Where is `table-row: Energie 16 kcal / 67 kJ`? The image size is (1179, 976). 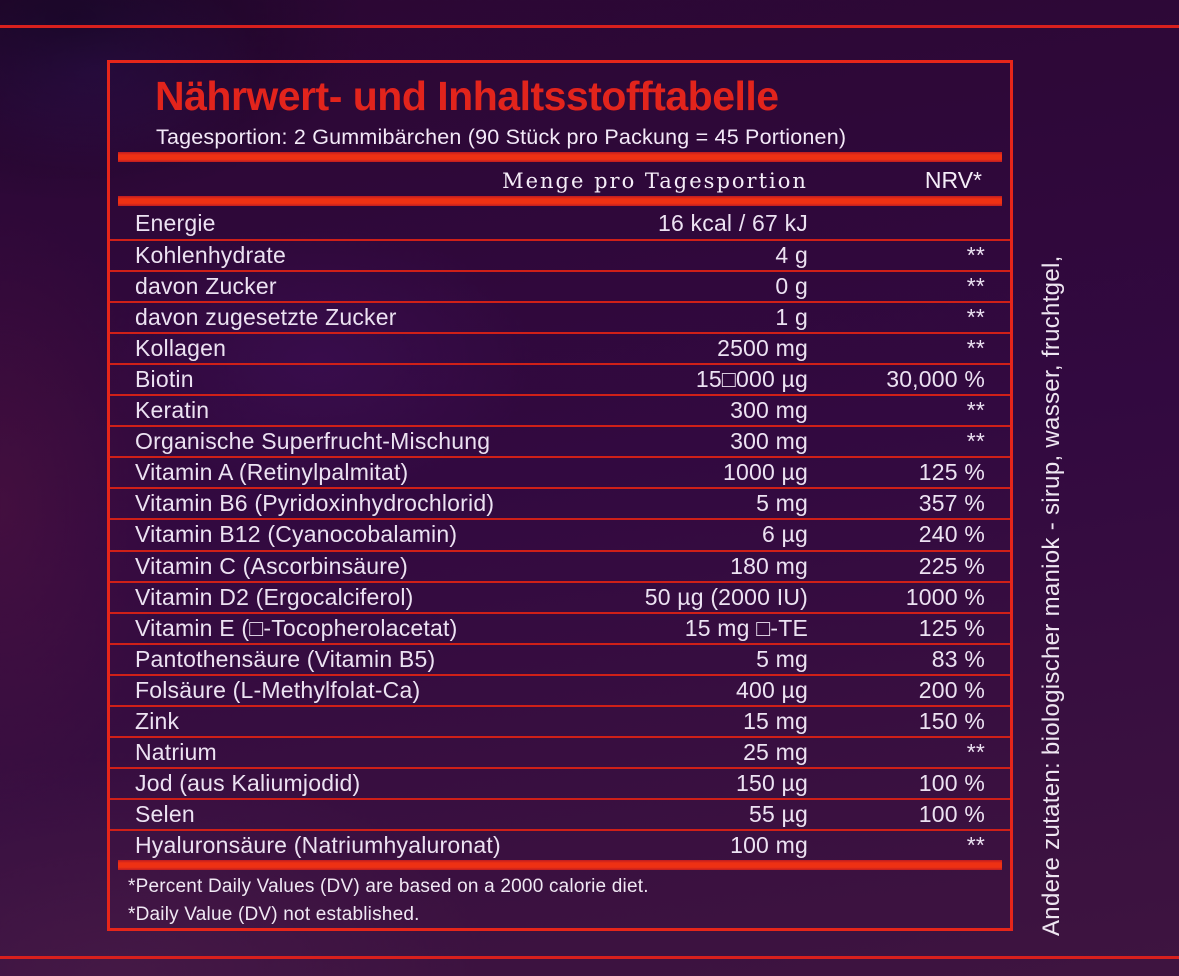
table-row: Energie 16 kcal / 67 kJ is located at coordinates (560, 223).